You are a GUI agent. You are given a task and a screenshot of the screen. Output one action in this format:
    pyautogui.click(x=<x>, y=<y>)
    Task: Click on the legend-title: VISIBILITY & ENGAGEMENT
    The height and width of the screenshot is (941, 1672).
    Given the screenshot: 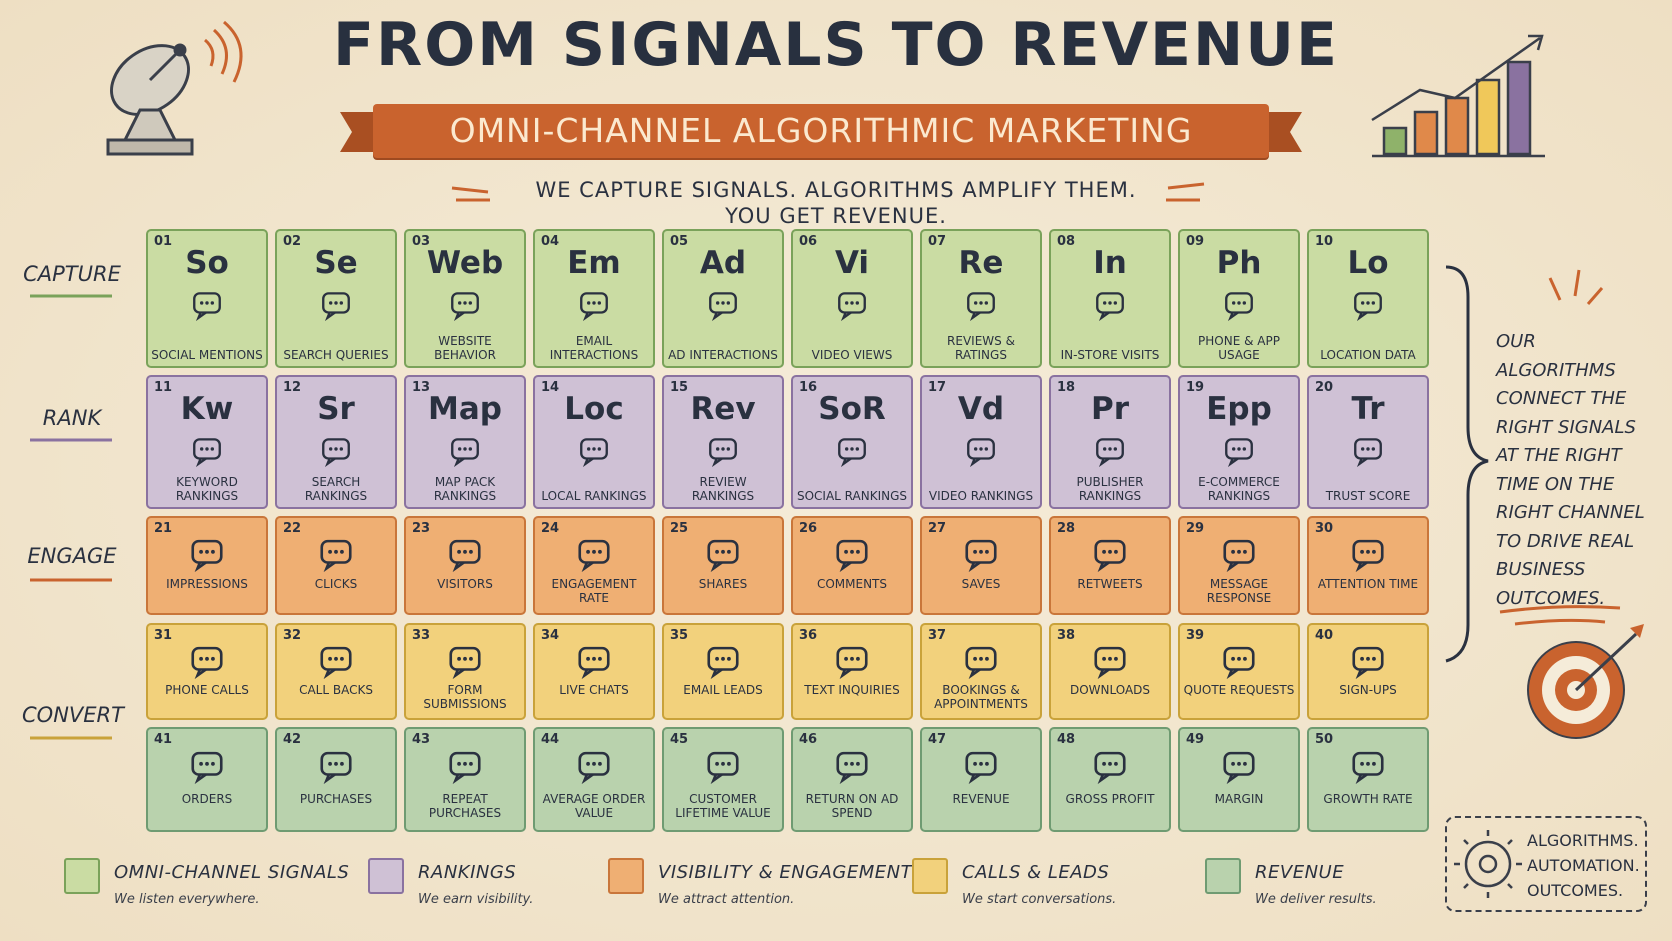 What is the action you would take?
    pyautogui.click(x=785, y=872)
    